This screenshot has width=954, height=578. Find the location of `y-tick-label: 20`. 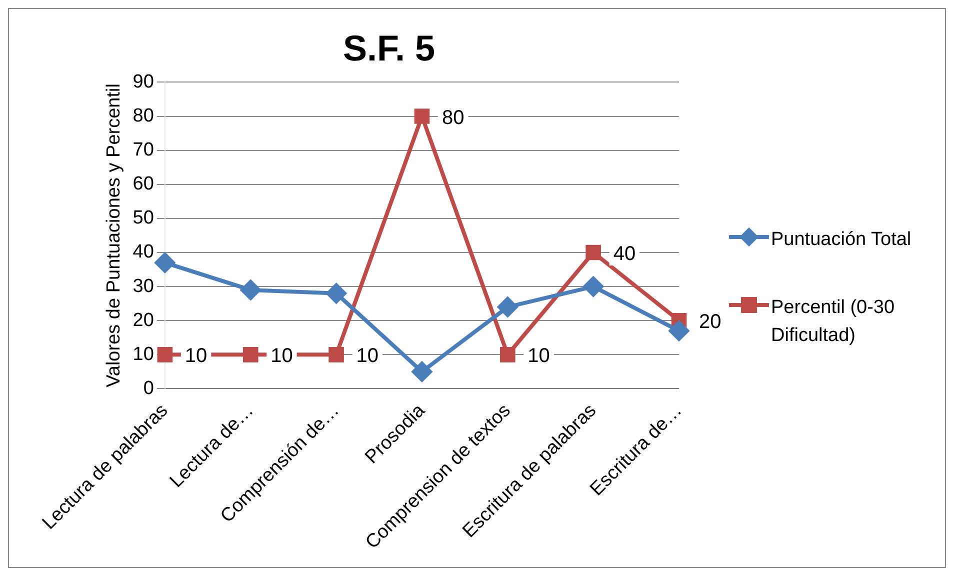

y-tick-label: 20 is located at coordinates (143, 320).